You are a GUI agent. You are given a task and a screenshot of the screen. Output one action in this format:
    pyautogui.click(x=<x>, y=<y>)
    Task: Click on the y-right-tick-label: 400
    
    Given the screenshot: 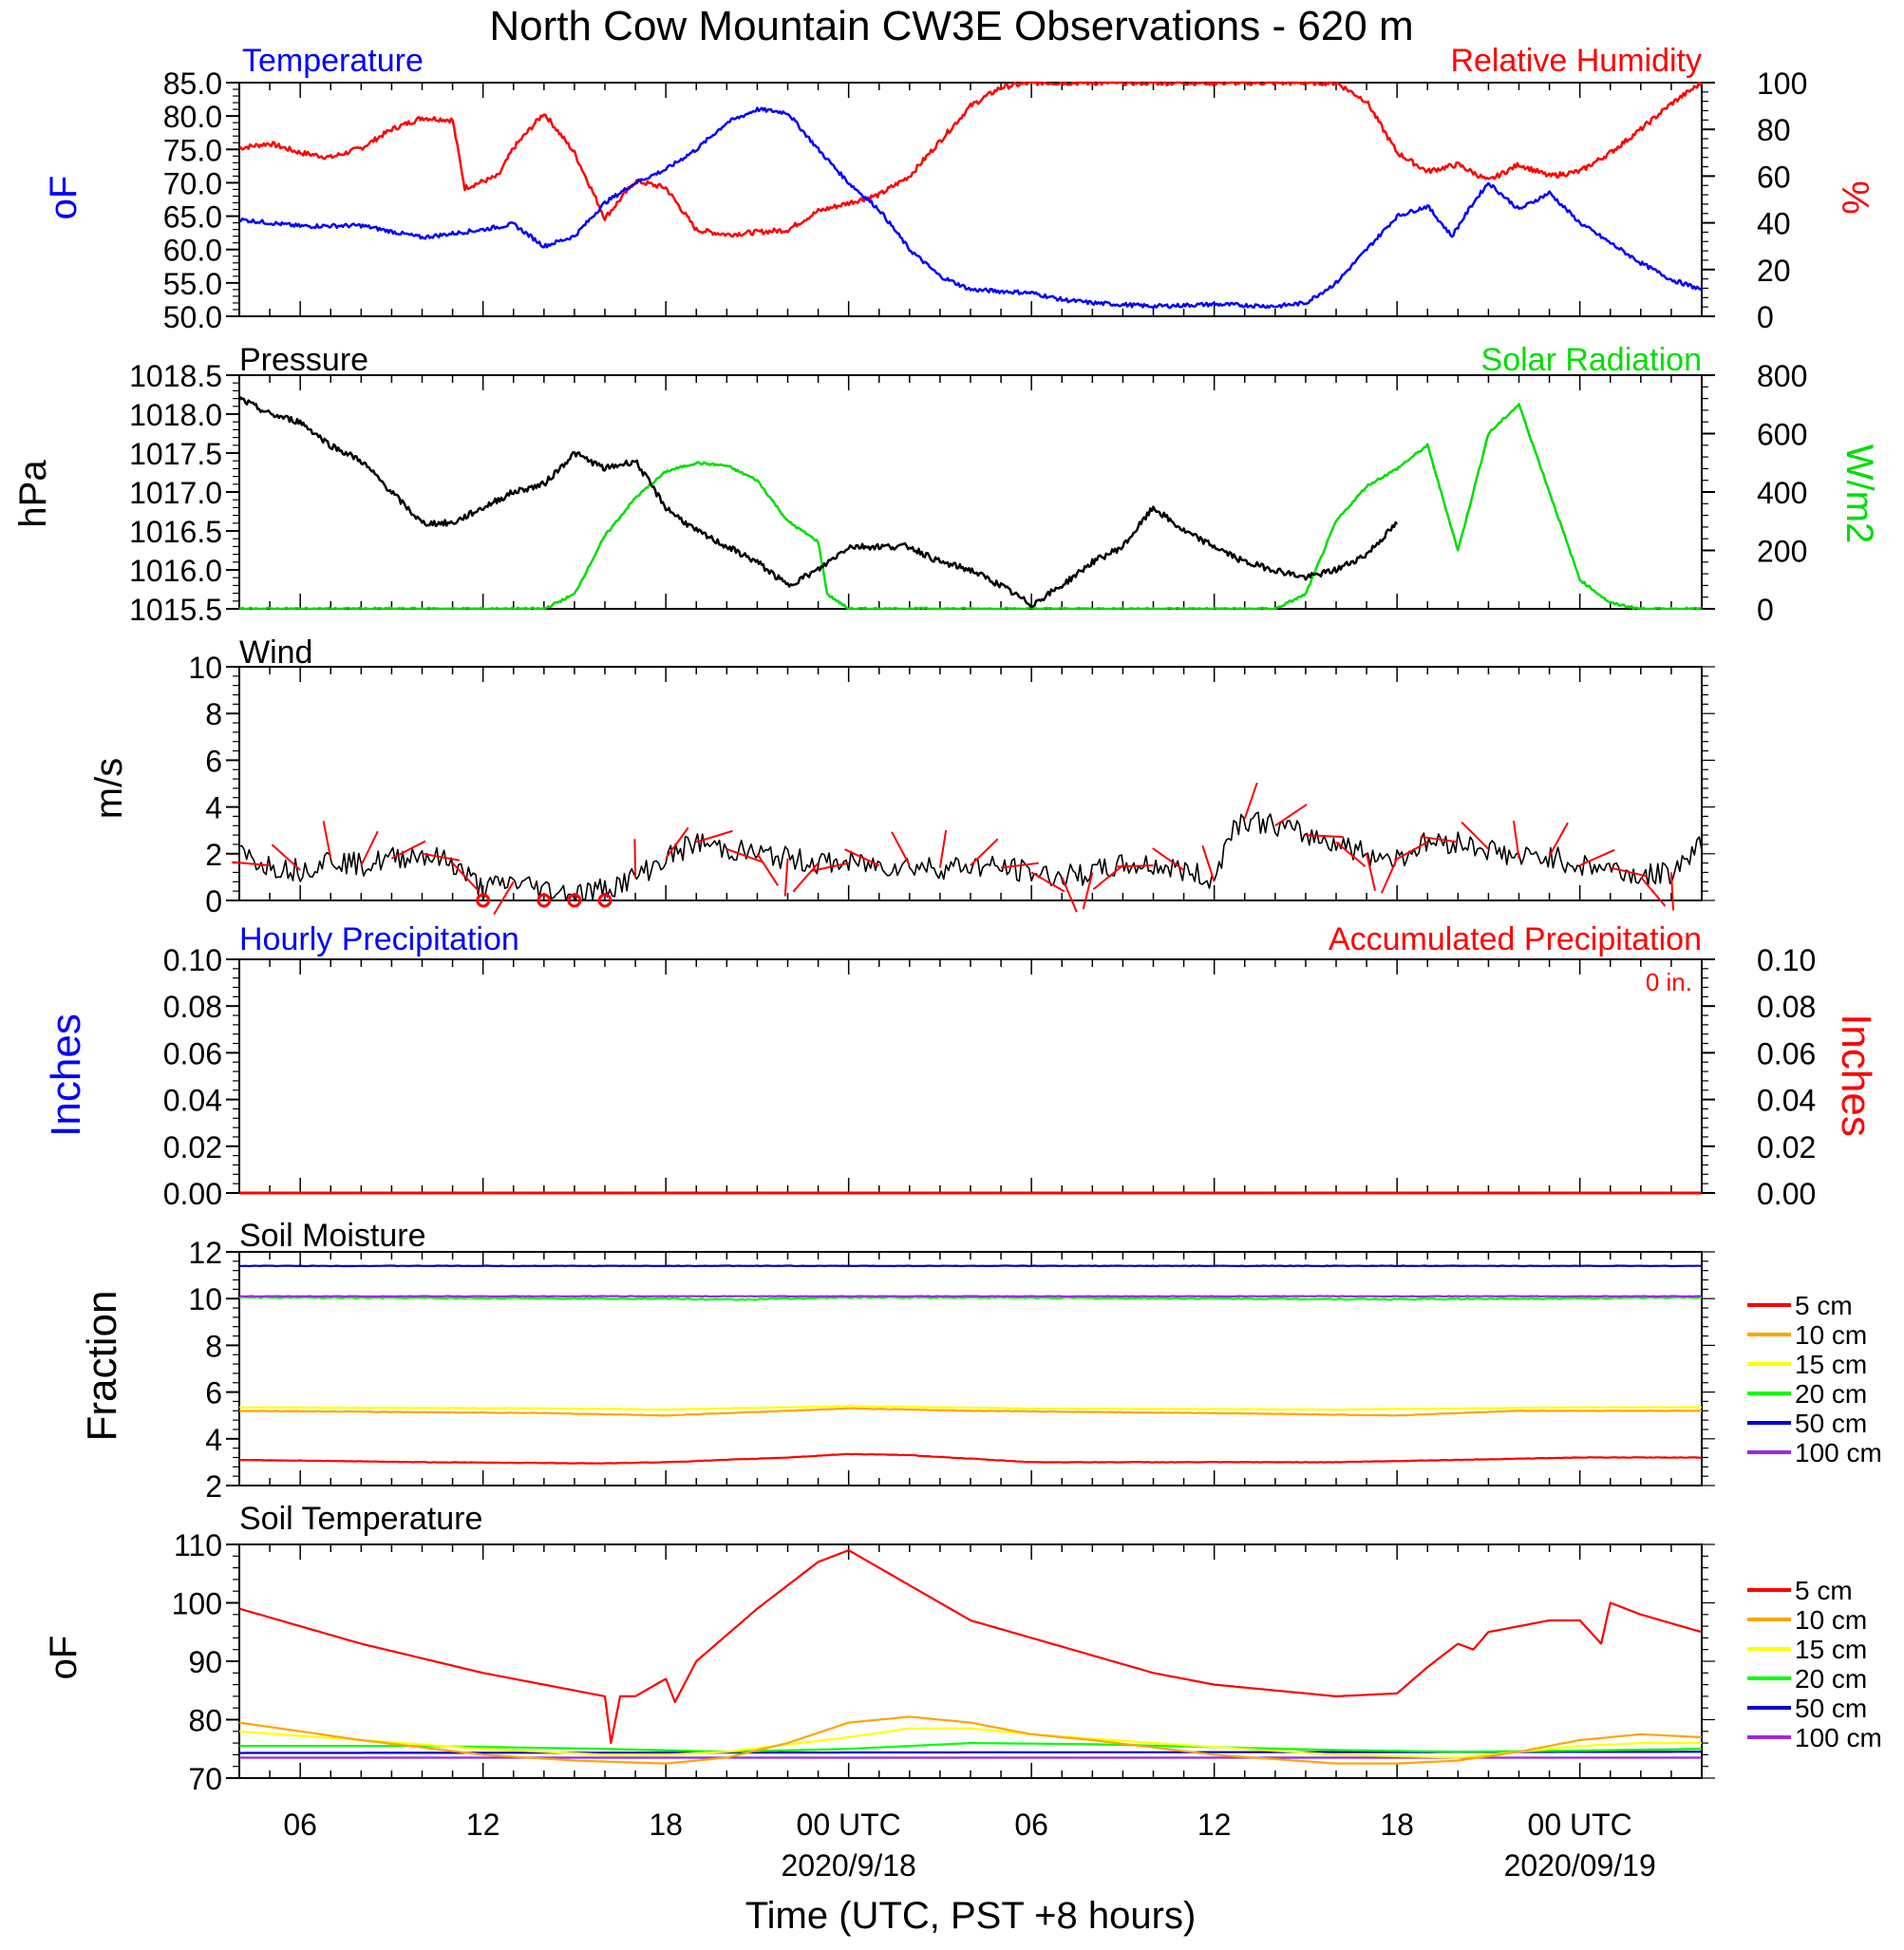 What is the action you would take?
    pyautogui.click(x=1782, y=493)
    